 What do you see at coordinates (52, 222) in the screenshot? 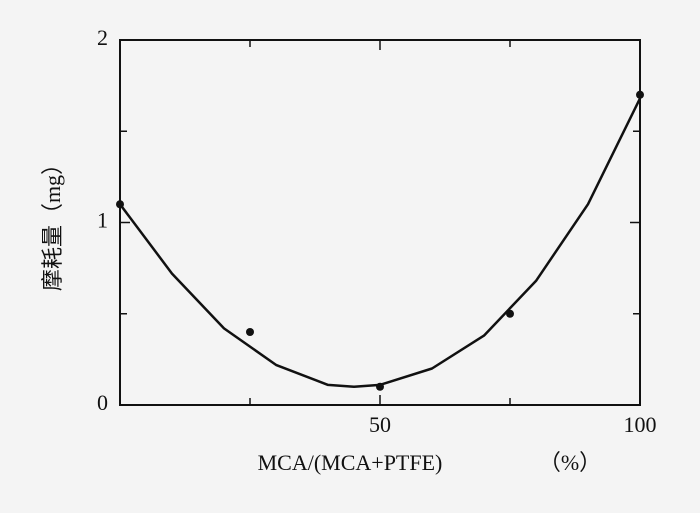
I see `y-axis-label: 摩耗量（mg）` at bounding box center [52, 222].